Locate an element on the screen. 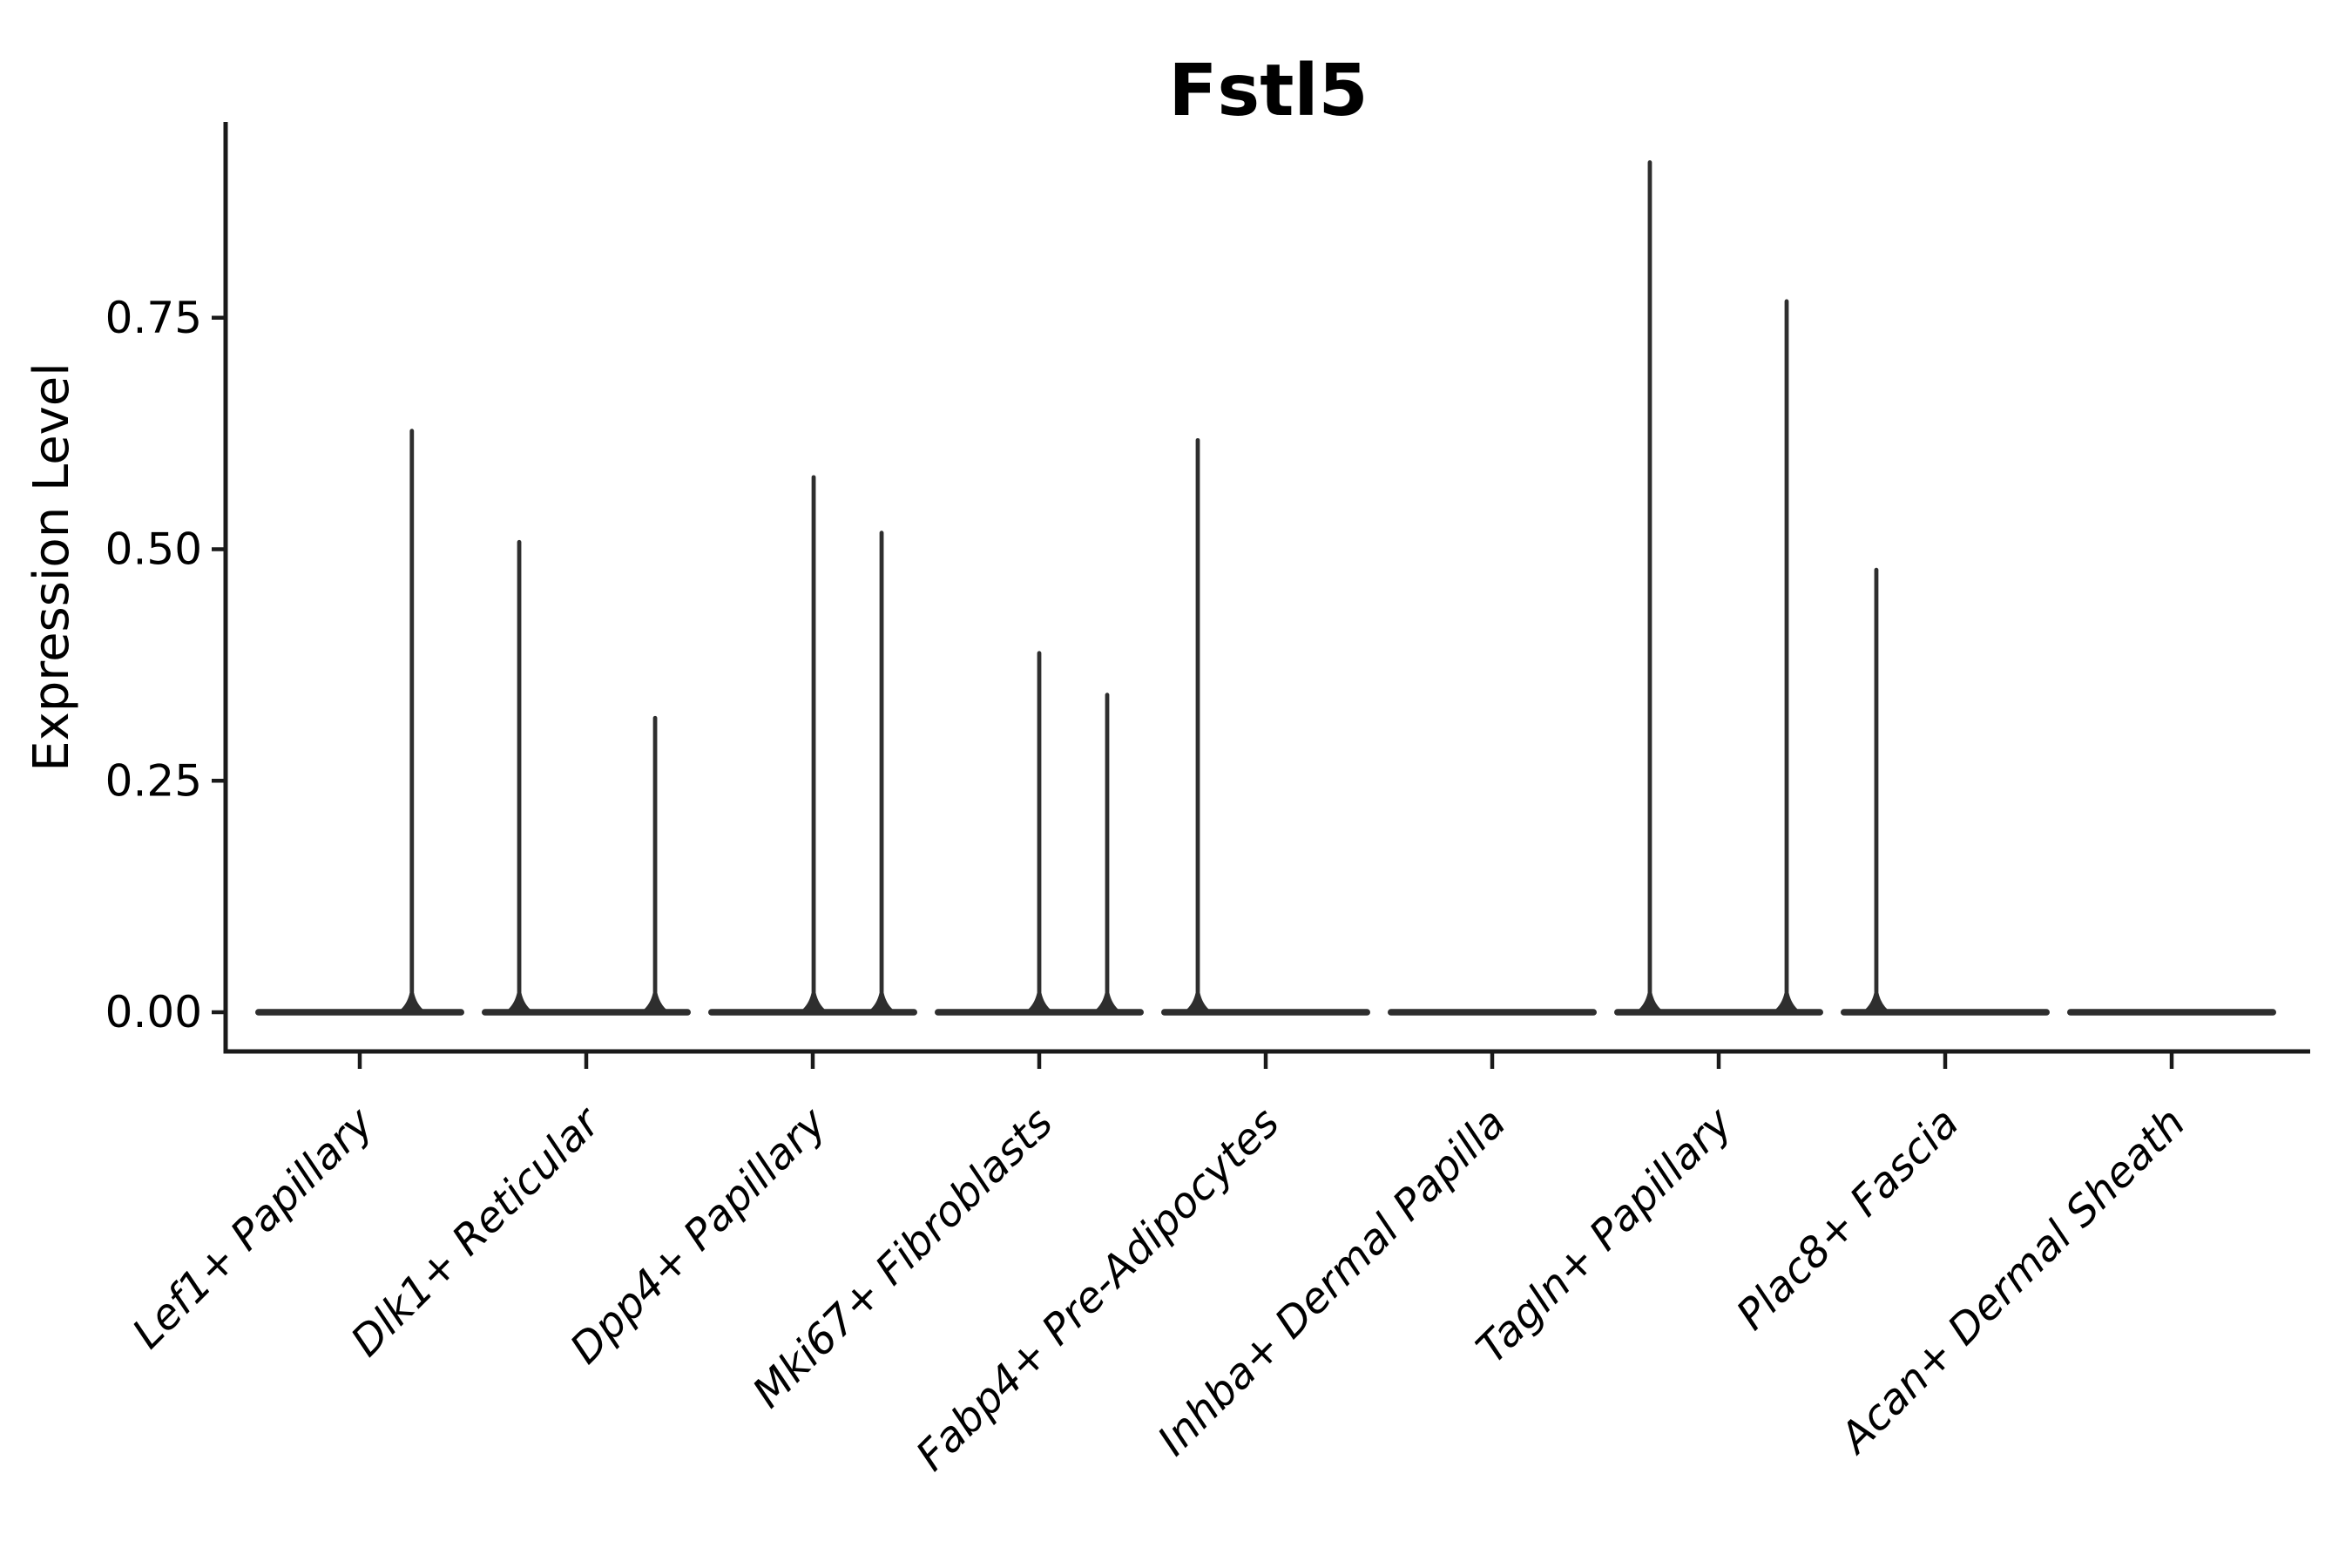  x-tick-label: Lef1+ Papillary is located at coordinates (253, 1228).